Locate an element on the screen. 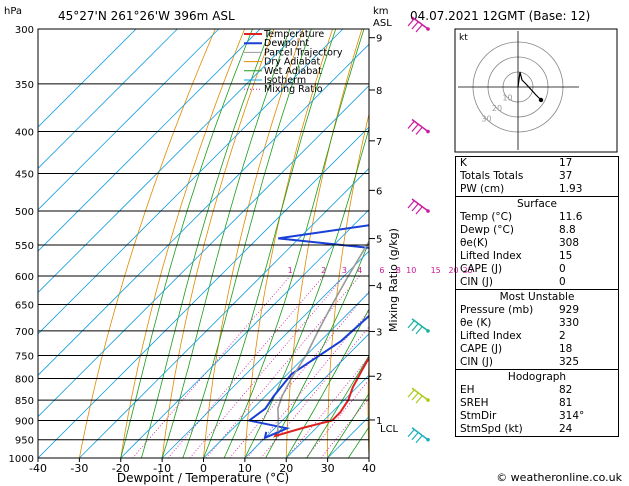 This screenshot has width=629, height=486. x-tick-label: 20 is located at coordinates (286, 468).